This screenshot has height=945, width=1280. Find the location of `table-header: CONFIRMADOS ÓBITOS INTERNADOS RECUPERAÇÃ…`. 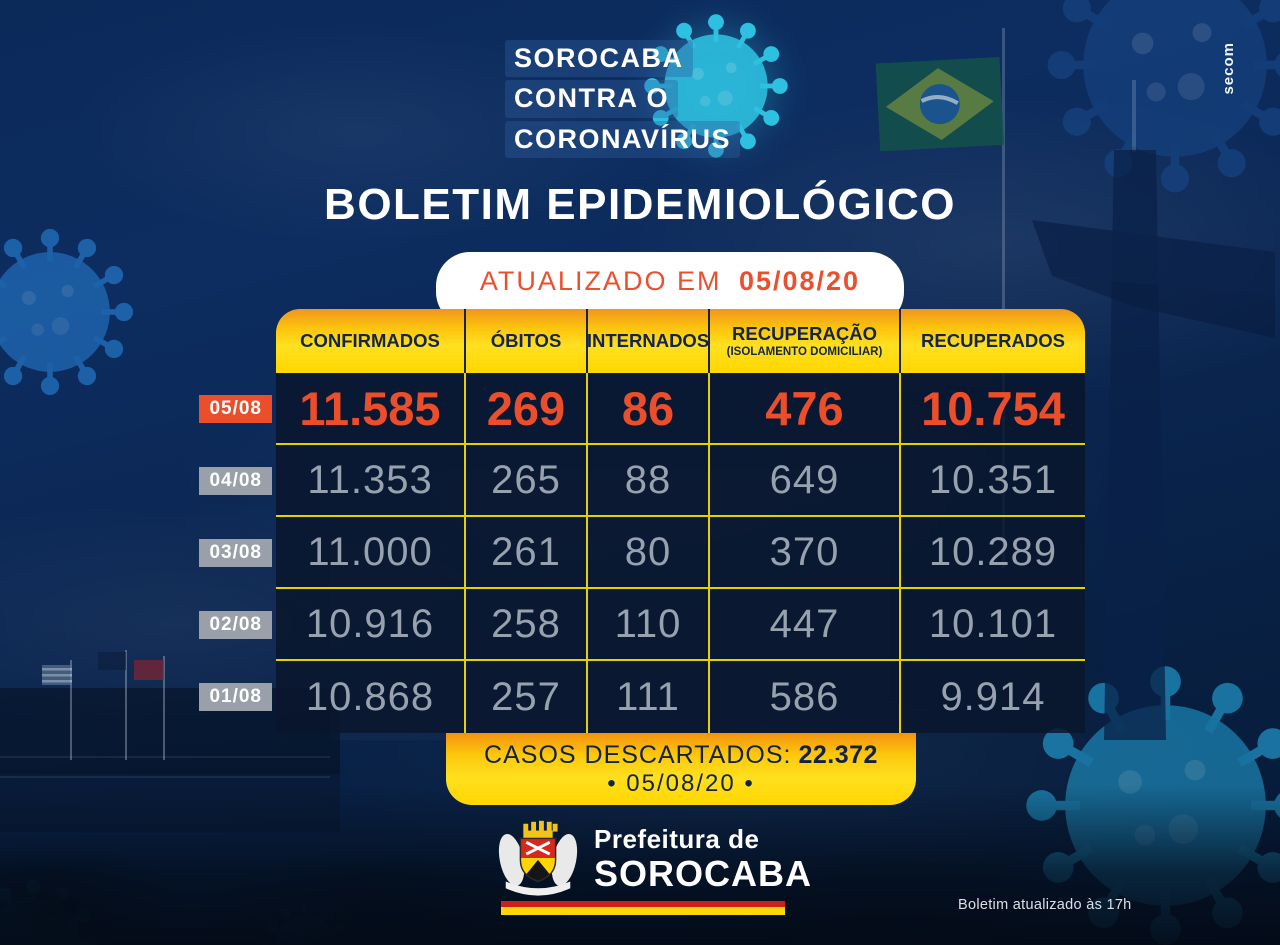

table-header: CONFIRMADOS ÓBITOS INTERNADOS RECUPERAÇÃ… is located at coordinates (680, 341).